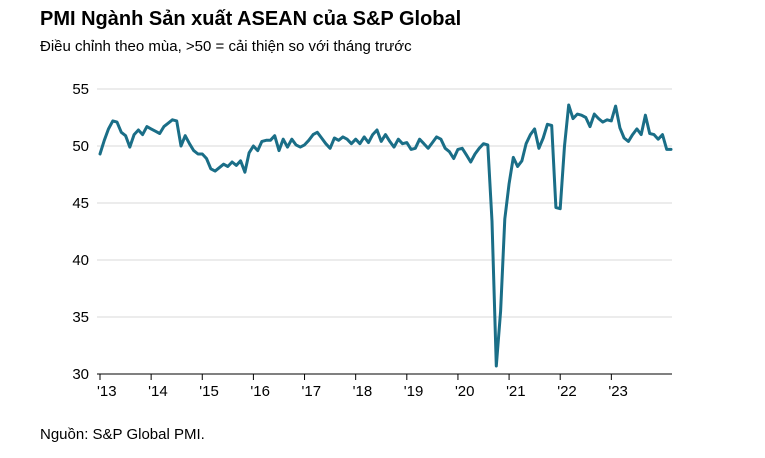 This screenshot has width=765, height=458. Describe the element at coordinates (80, 317) in the screenshot. I see `y-tick-label: 35` at that location.